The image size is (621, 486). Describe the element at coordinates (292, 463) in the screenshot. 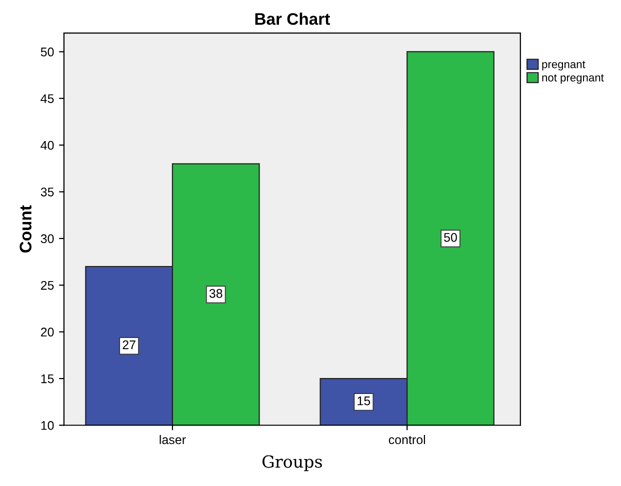

I see `x-axis-title: Groups` at that location.